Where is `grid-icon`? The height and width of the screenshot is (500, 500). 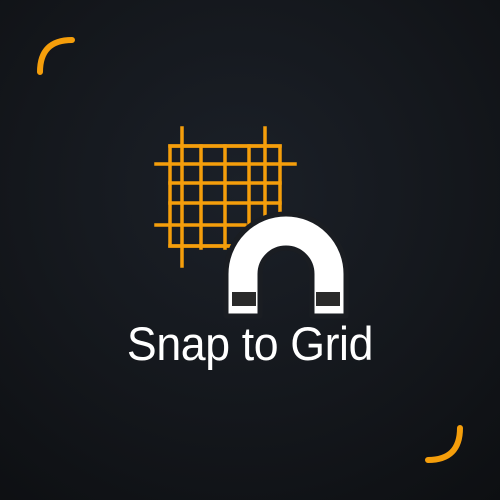
grid-icon is located at coordinates (225, 197).